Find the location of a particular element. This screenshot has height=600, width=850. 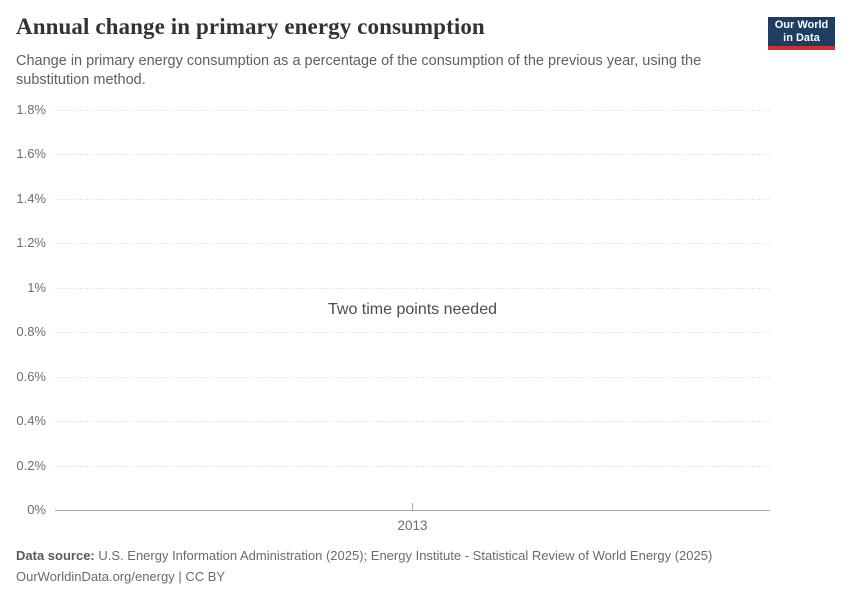

y-tick-label: 0.6% is located at coordinates (31, 376).